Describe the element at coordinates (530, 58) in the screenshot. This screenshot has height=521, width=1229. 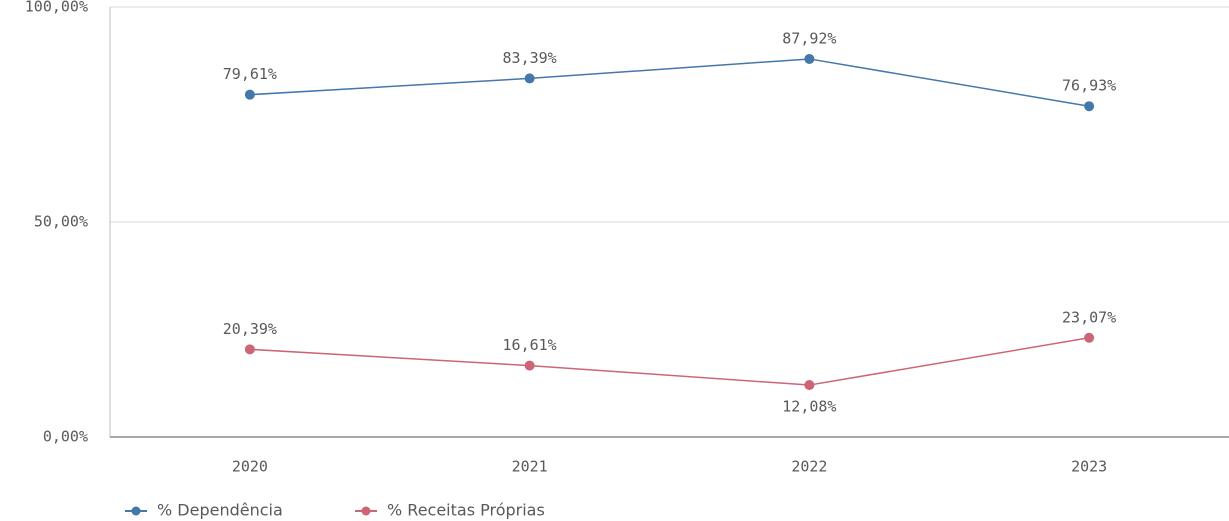
I see `data-label: 83,39%` at that location.